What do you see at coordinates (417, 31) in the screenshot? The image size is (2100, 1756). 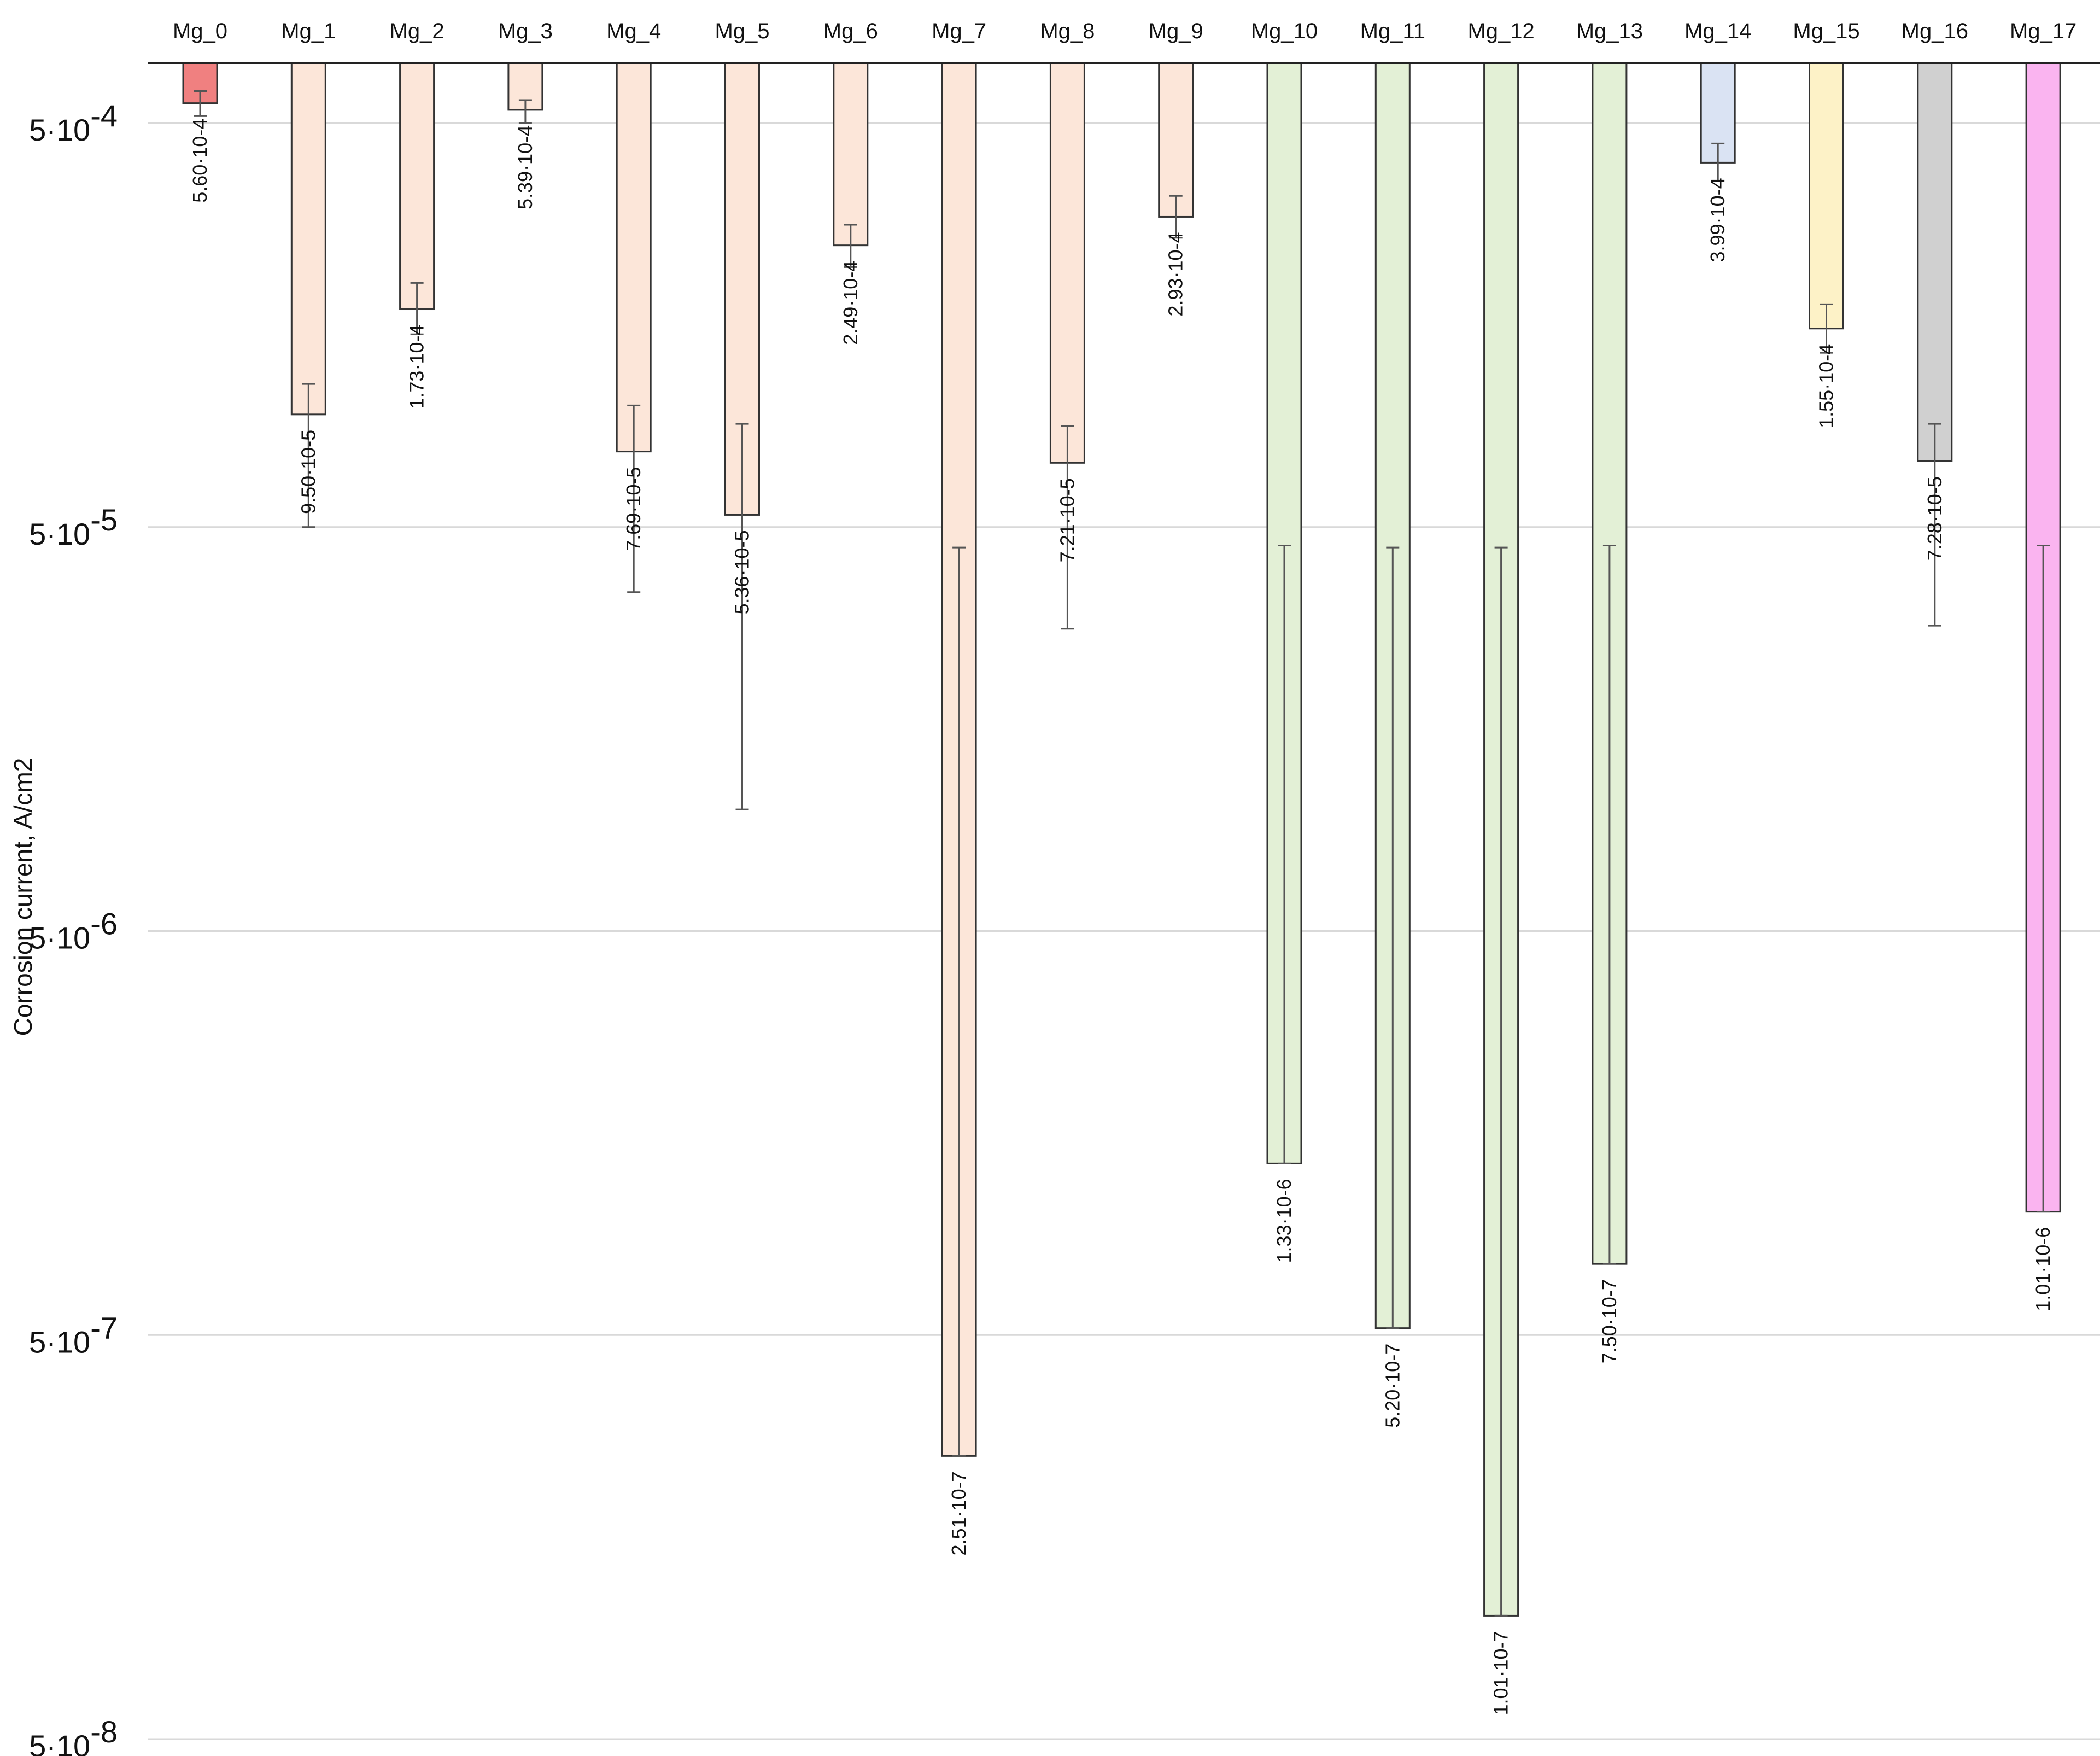 I see `category-label-Mg_2: Mg_2` at bounding box center [417, 31].